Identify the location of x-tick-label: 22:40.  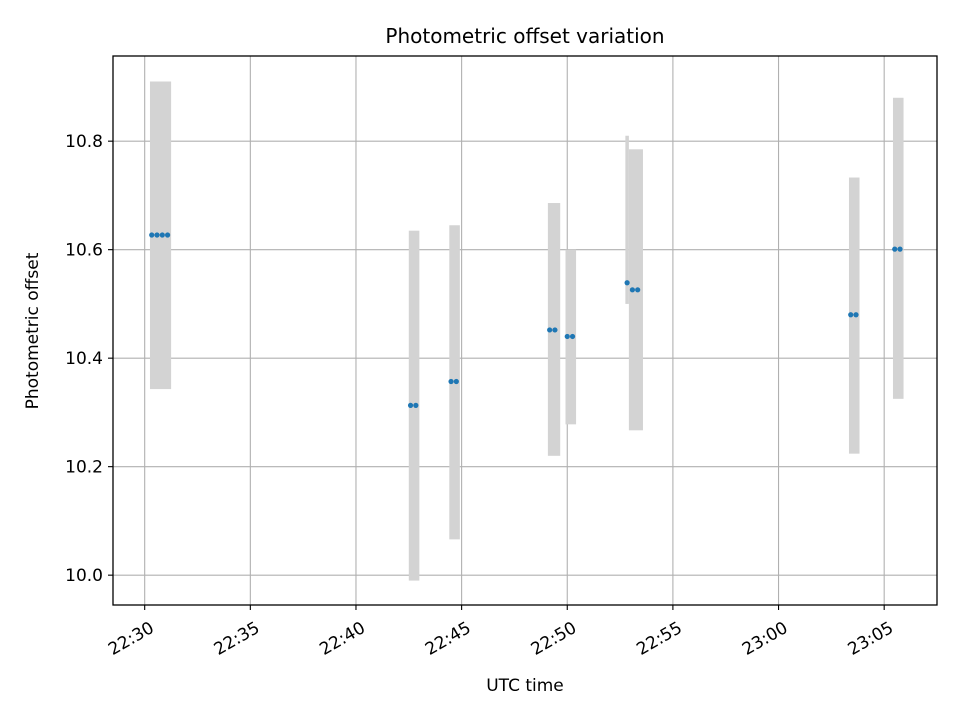
(342, 639).